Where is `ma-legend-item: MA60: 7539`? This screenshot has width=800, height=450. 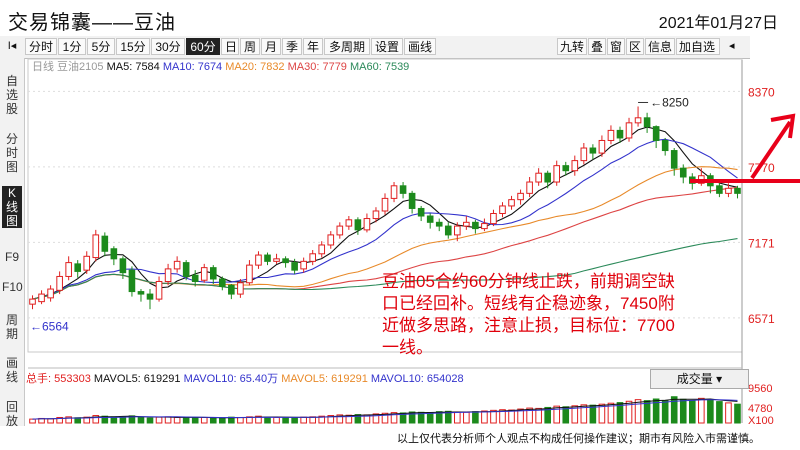
ma-legend-item: MA60: 7539 is located at coordinates (379, 67).